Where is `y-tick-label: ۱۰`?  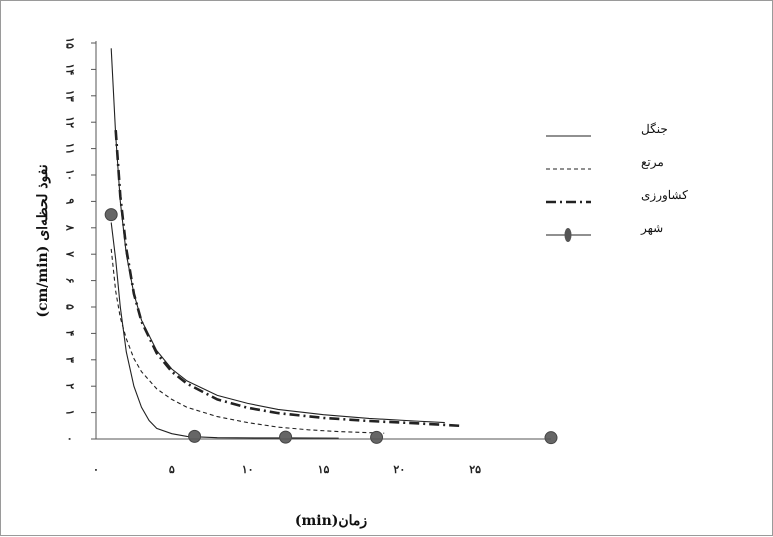
y-tick-label: ۱۰ is located at coordinates (70, 175).